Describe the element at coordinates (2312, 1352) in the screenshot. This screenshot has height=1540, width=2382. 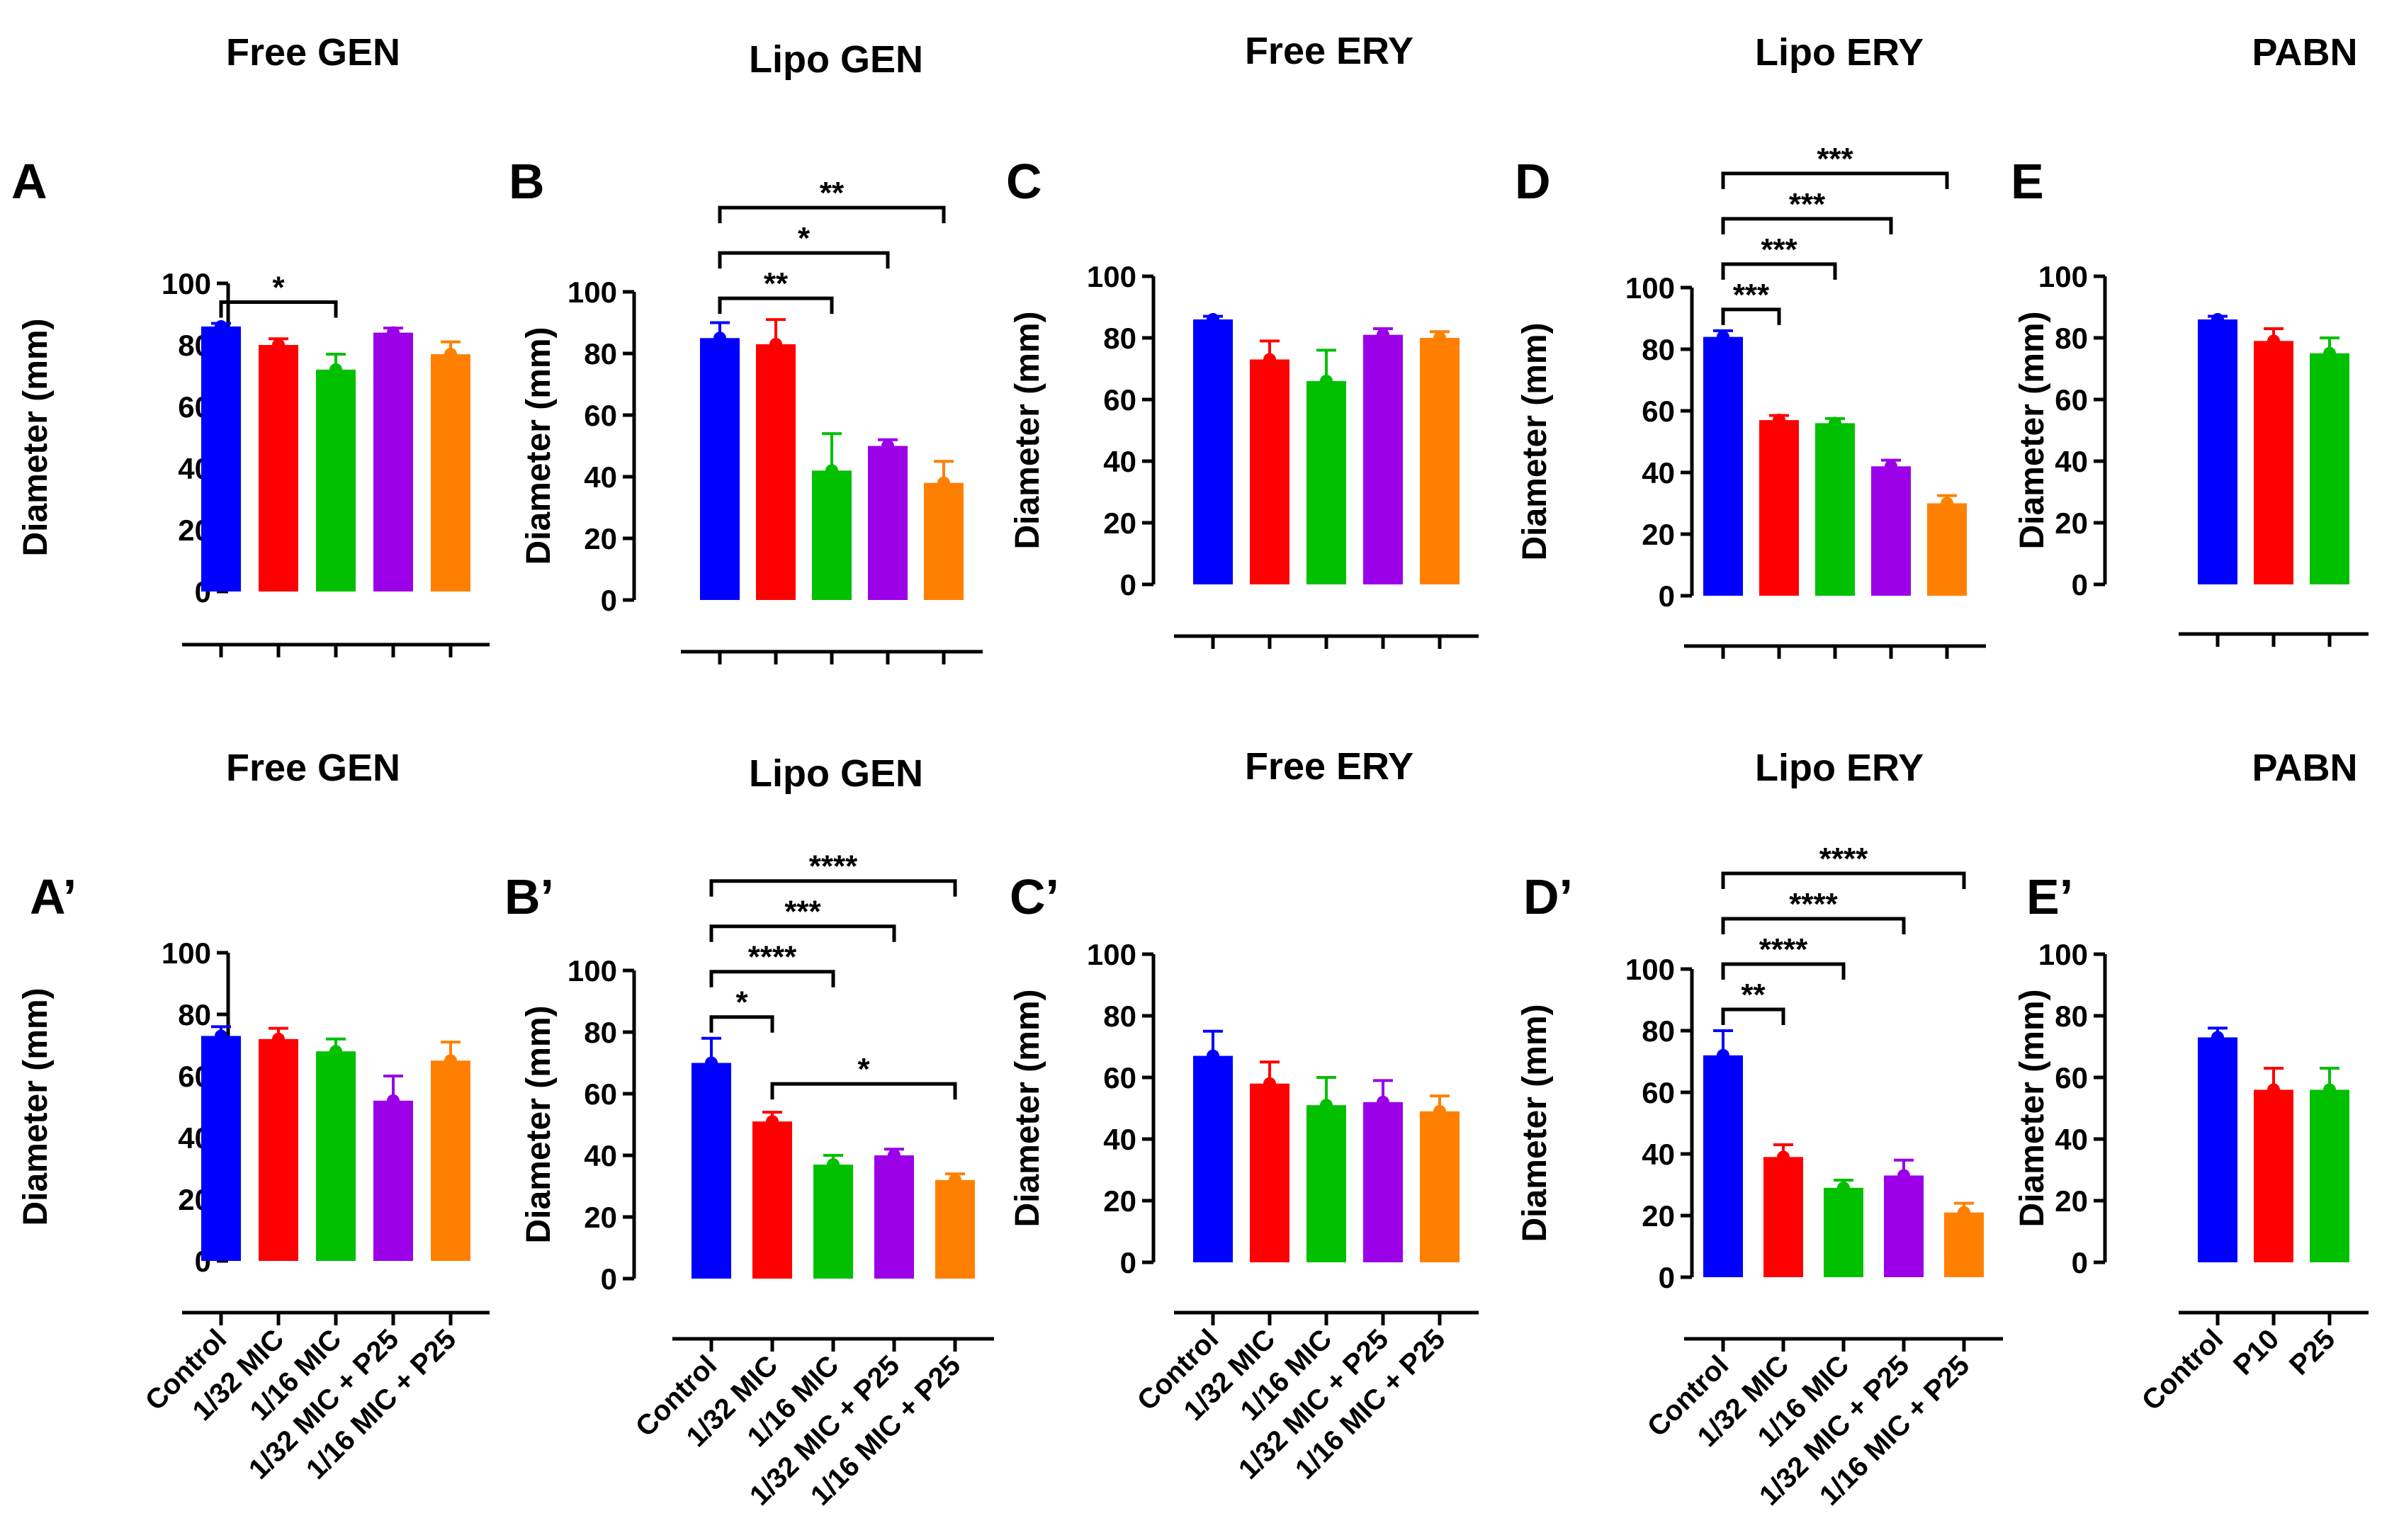
I see `x-tick-label: P25` at that location.